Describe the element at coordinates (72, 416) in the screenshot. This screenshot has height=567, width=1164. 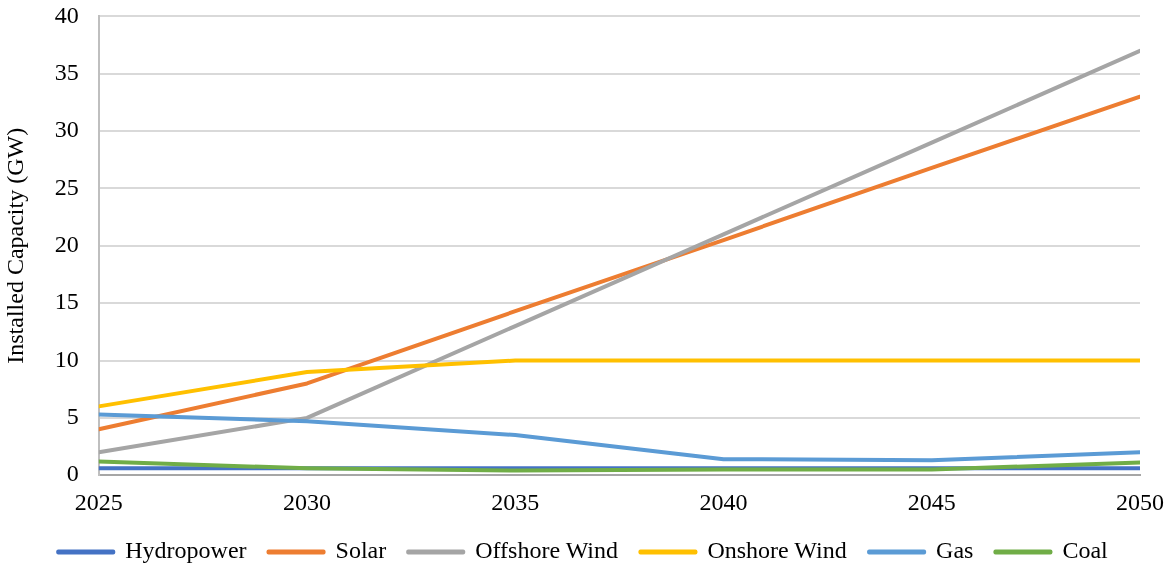
I see `y-tick-label: 5` at that location.